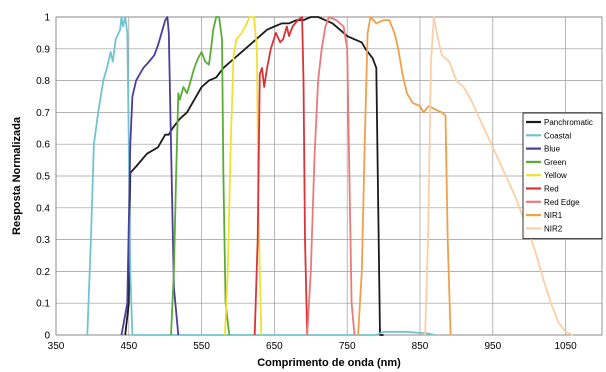 The width and height of the screenshot is (606, 372). Describe the element at coordinates (553, 228) in the screenshot. I see `legend-label-nir2: NIR2` at that location.